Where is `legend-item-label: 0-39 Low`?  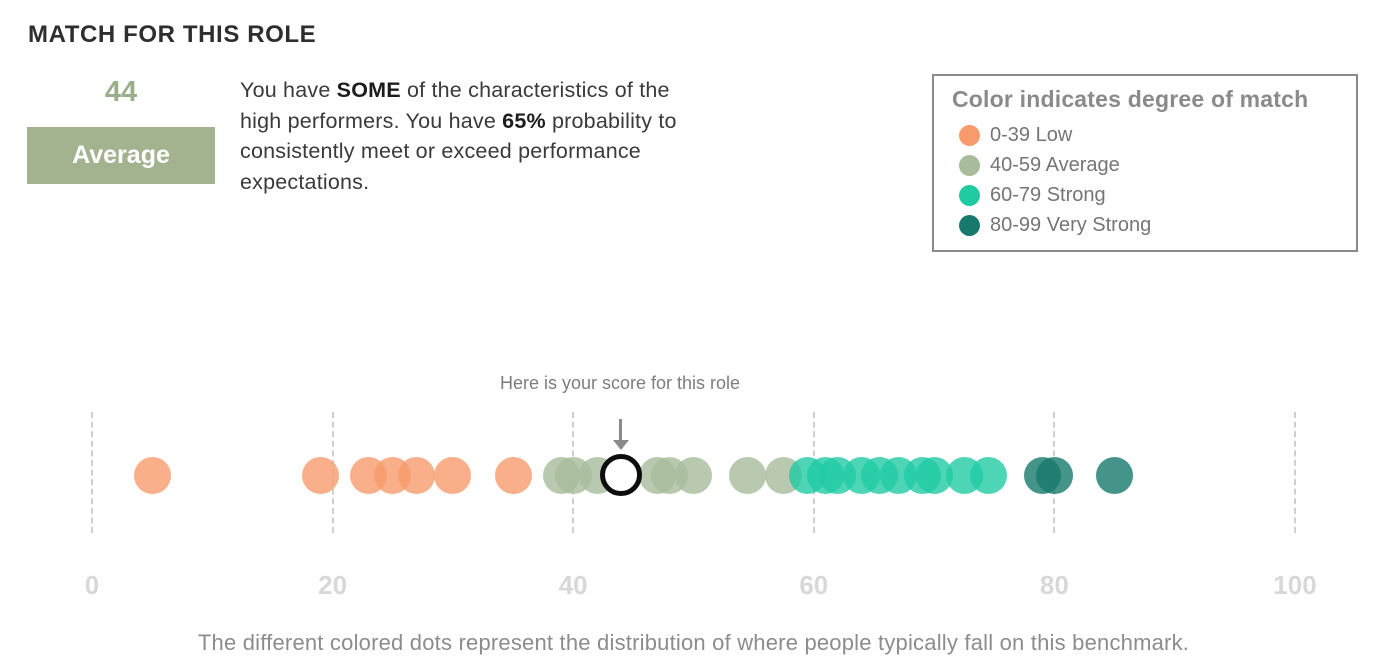
legend-item-label: 0-39 Low is located at coordinates (1031, 134).